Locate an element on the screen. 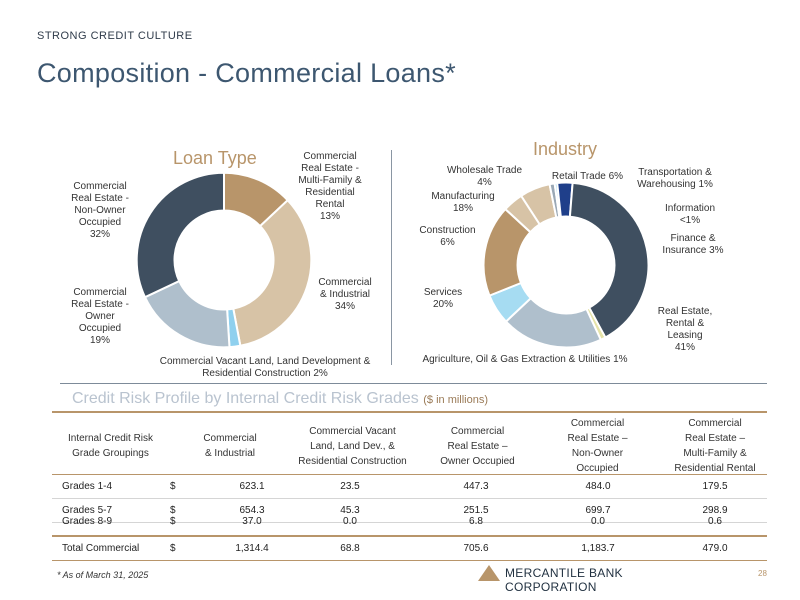 The height and width of the screenshot is (600, 800). cell-owner: 6.8 is located at coordinates (476, 521).